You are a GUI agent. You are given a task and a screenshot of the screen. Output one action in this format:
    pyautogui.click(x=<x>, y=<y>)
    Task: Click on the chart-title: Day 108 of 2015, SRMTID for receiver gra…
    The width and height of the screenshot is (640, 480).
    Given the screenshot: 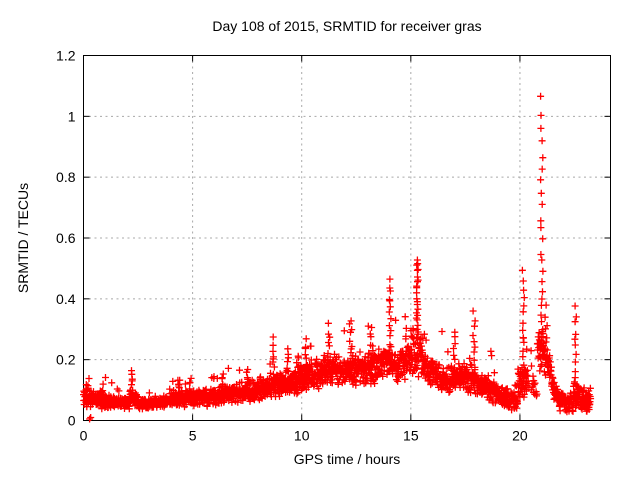 What is the action you would take?
    pyautogui.click(x=347, y=26)
    